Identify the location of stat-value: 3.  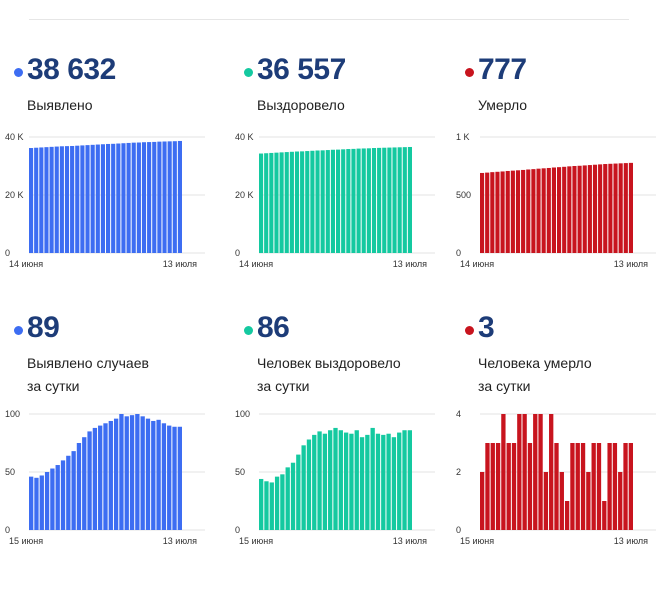
(486, 327).